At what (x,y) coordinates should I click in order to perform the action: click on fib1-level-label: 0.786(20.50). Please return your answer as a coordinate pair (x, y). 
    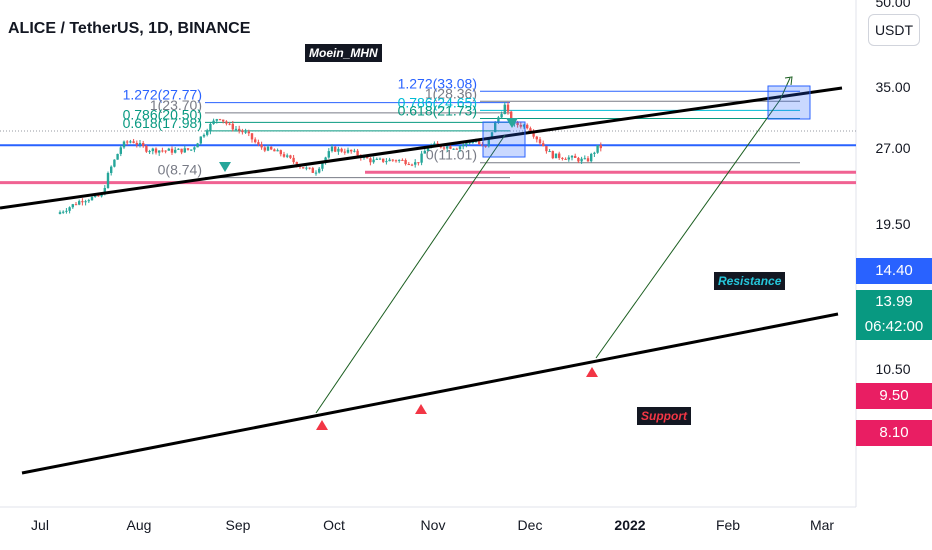
    Looking at the image, I should click on (162, 114).